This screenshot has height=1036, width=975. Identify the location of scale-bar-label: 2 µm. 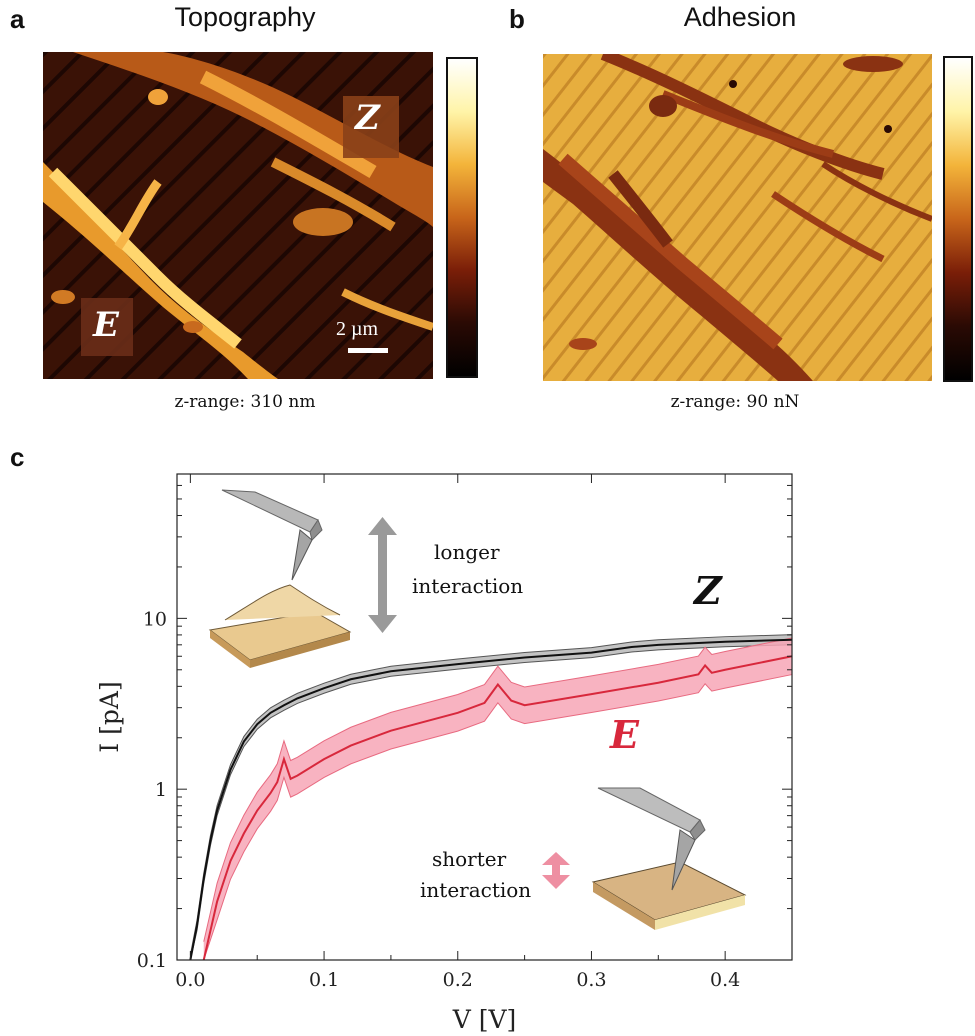
(357, 329).